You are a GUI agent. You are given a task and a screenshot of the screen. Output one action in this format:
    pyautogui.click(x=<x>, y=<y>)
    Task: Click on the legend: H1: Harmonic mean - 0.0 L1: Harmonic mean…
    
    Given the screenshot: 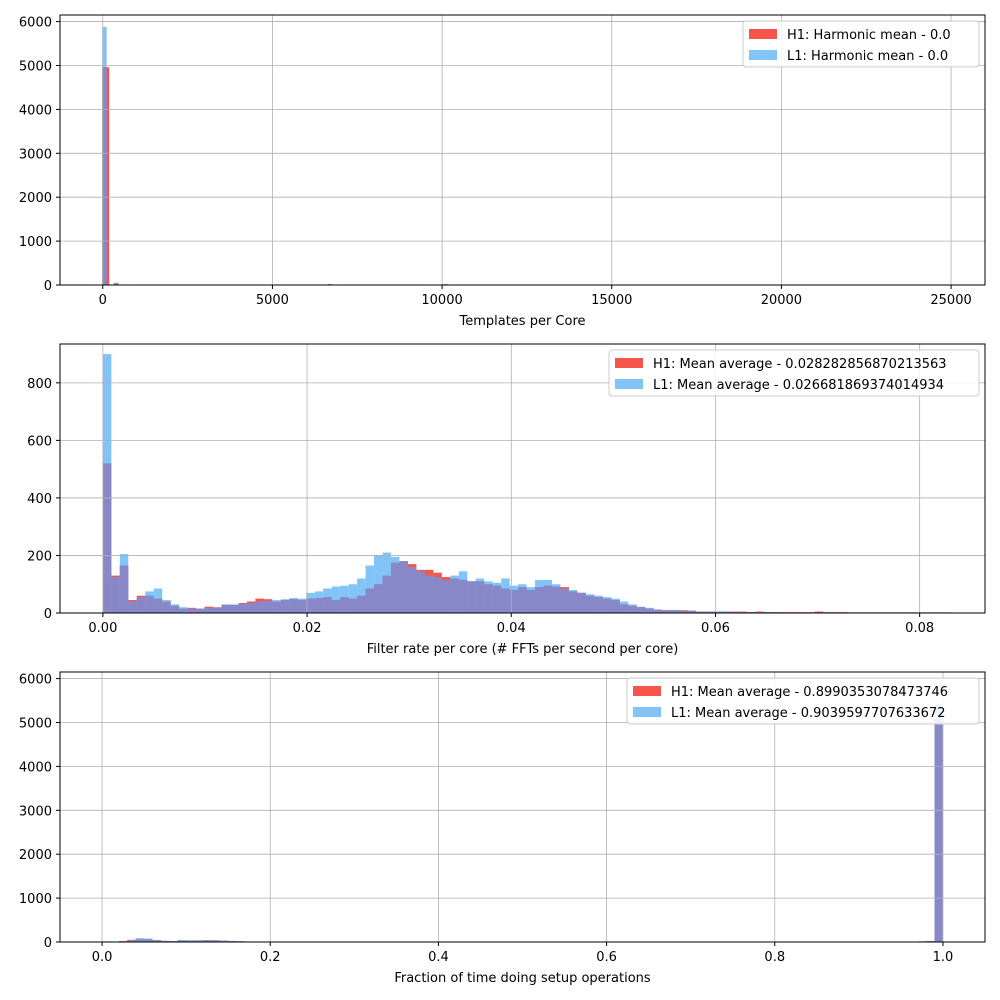 What is the action you would take?
    pyautogui.click(x=861, y=44)
    